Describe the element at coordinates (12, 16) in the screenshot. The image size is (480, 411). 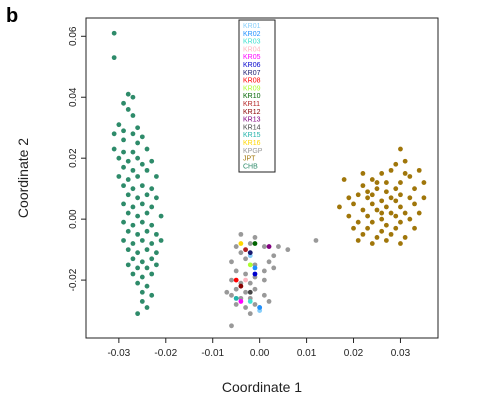
I see `panel-letter: b` at that location.